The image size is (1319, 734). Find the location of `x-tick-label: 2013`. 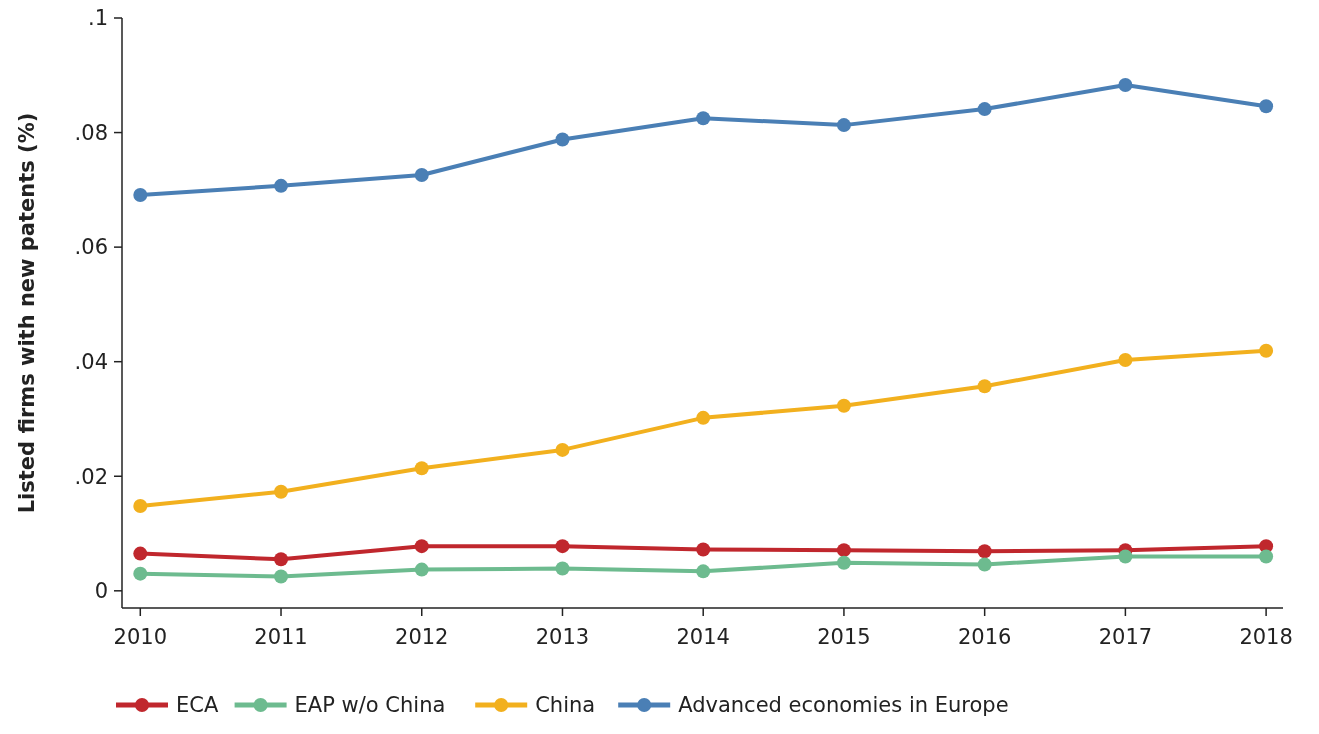

x-tick-label: 2013 is located at coordinates (562, 637).